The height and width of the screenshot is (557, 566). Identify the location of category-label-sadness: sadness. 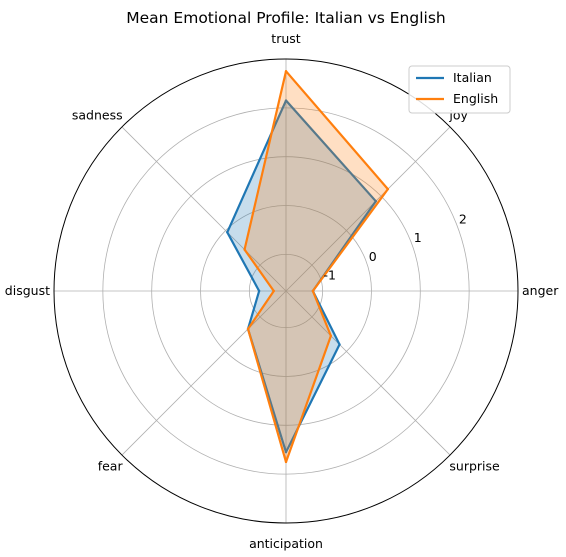
(97, 115).